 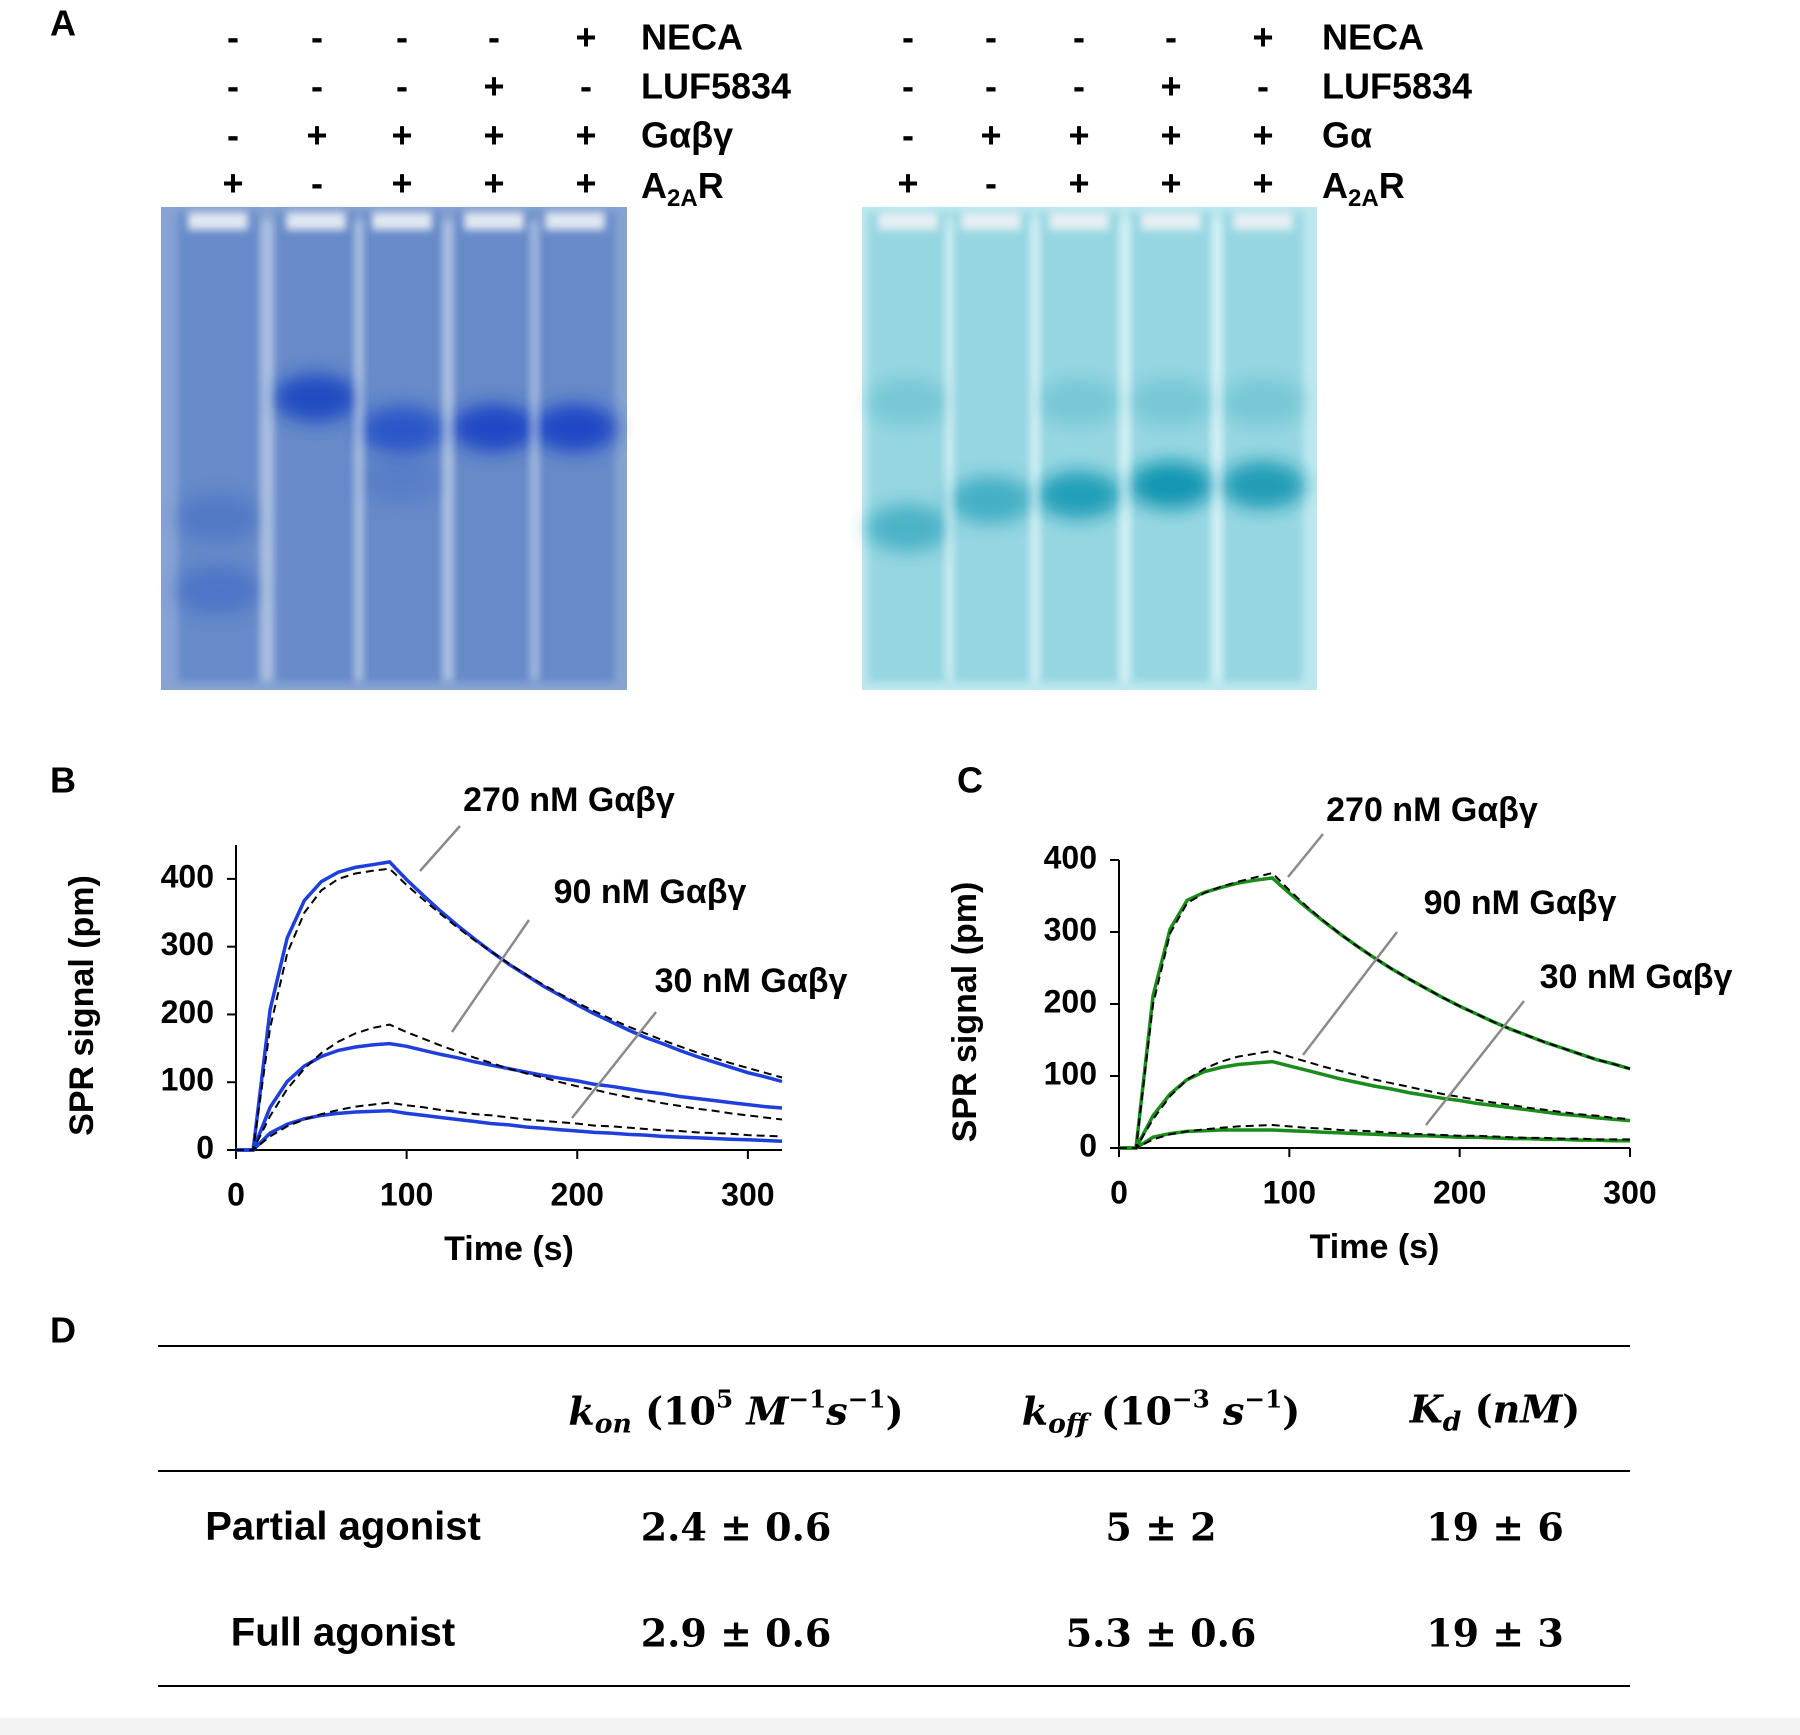 What do you see at coordinates (1070, 929) in the screenshot?
I see `y-tick-label: 300` at bounding box center [1070, 929].